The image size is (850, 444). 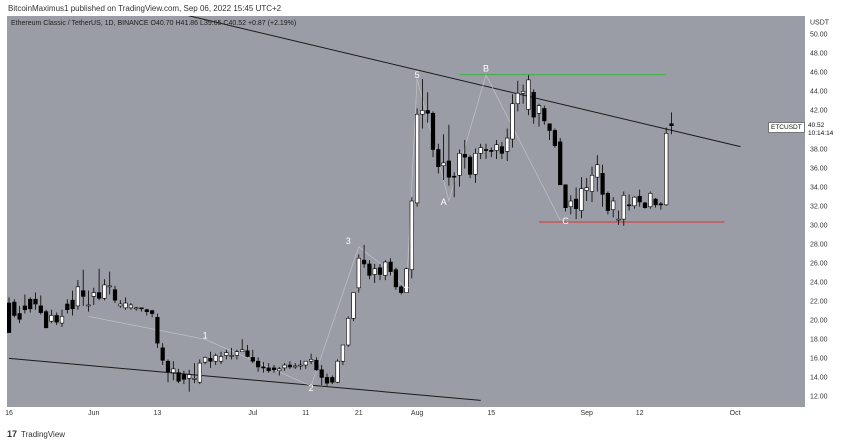 What do you see at coordinates (639, 413) in the screenshot?
I see `time-tick-label: 12` at bounding box center [639, 413].